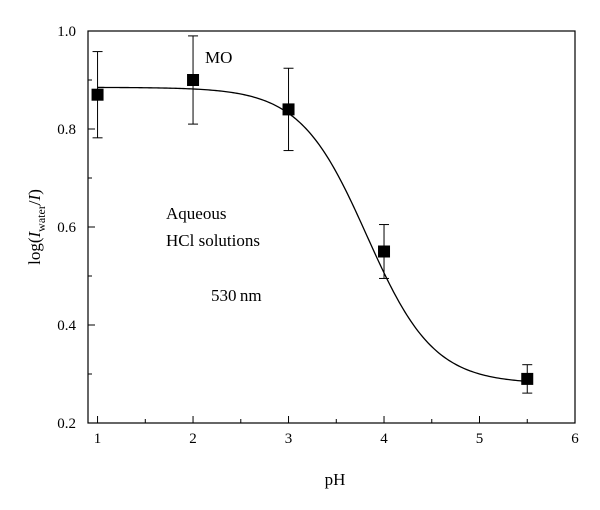  Describe the element at coordinates (66, 228) in the screenshot. I see `y-tick-label: 0.6` at that location.